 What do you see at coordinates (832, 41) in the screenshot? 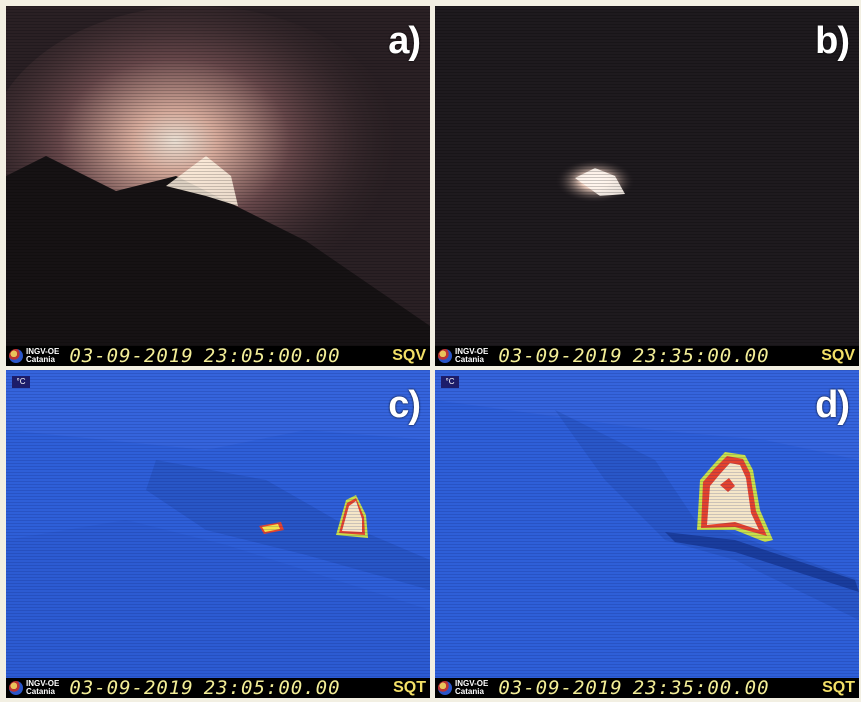
I see `panel-letter: b)` at bounding box center [832, 41].